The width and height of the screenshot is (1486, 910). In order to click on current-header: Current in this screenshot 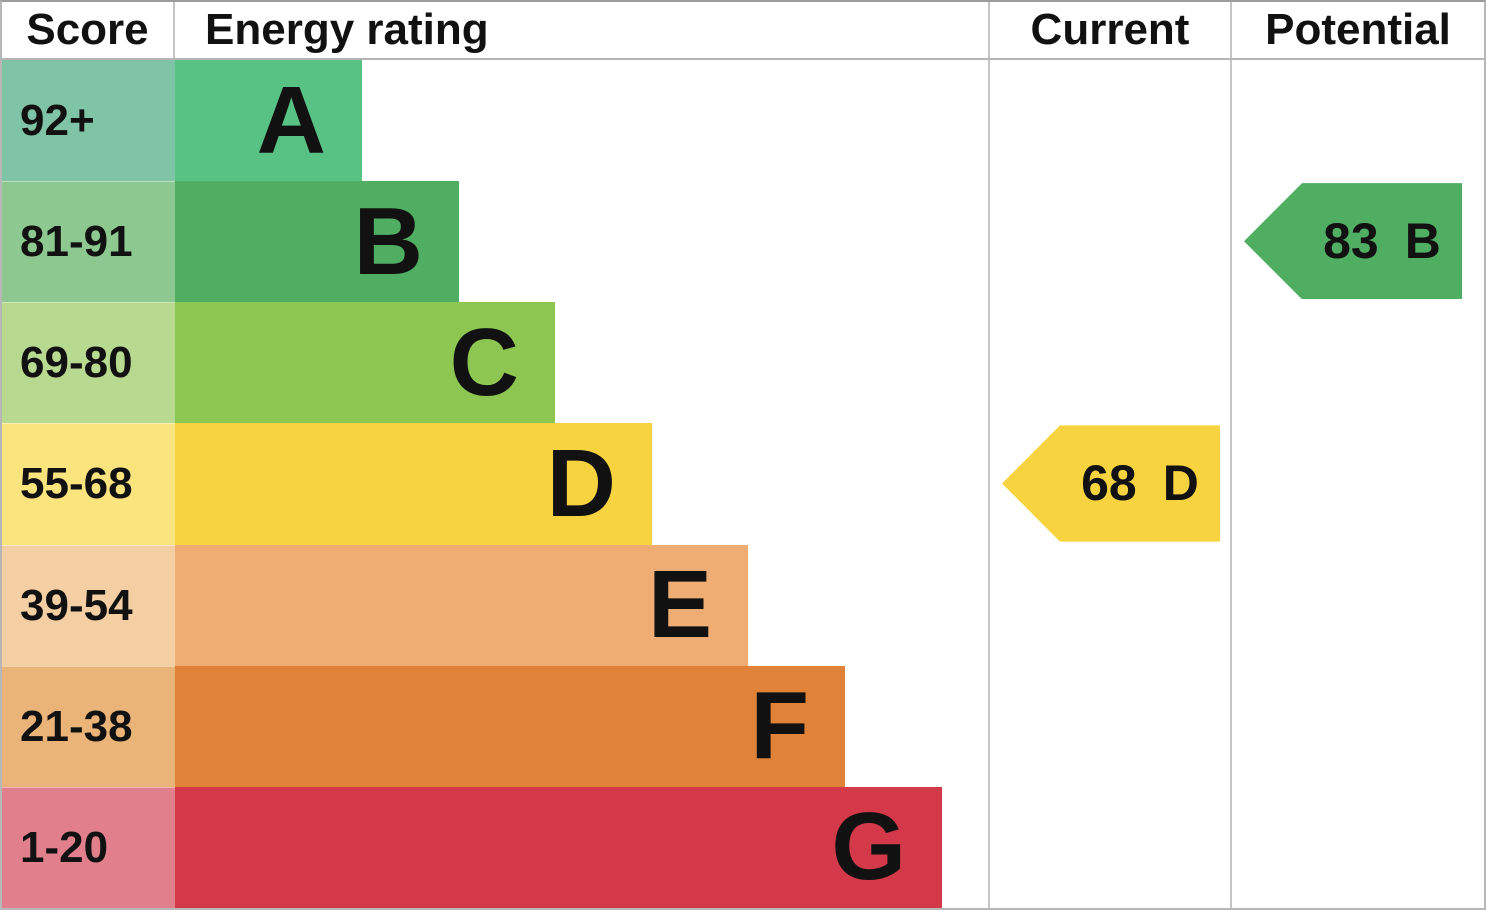, I will do `click(1109, 30)`.